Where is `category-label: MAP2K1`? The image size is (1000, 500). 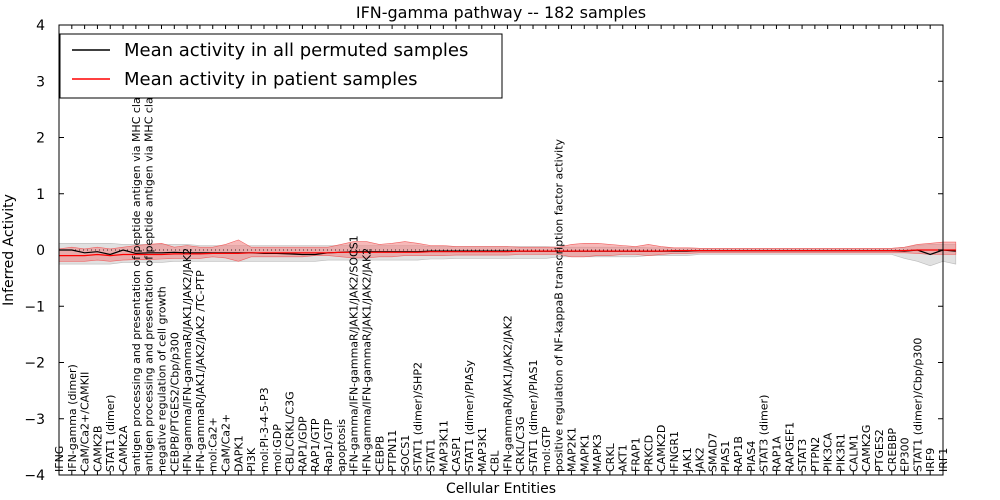
category-label: MAP2K1 is located at coordinates (572, 449).